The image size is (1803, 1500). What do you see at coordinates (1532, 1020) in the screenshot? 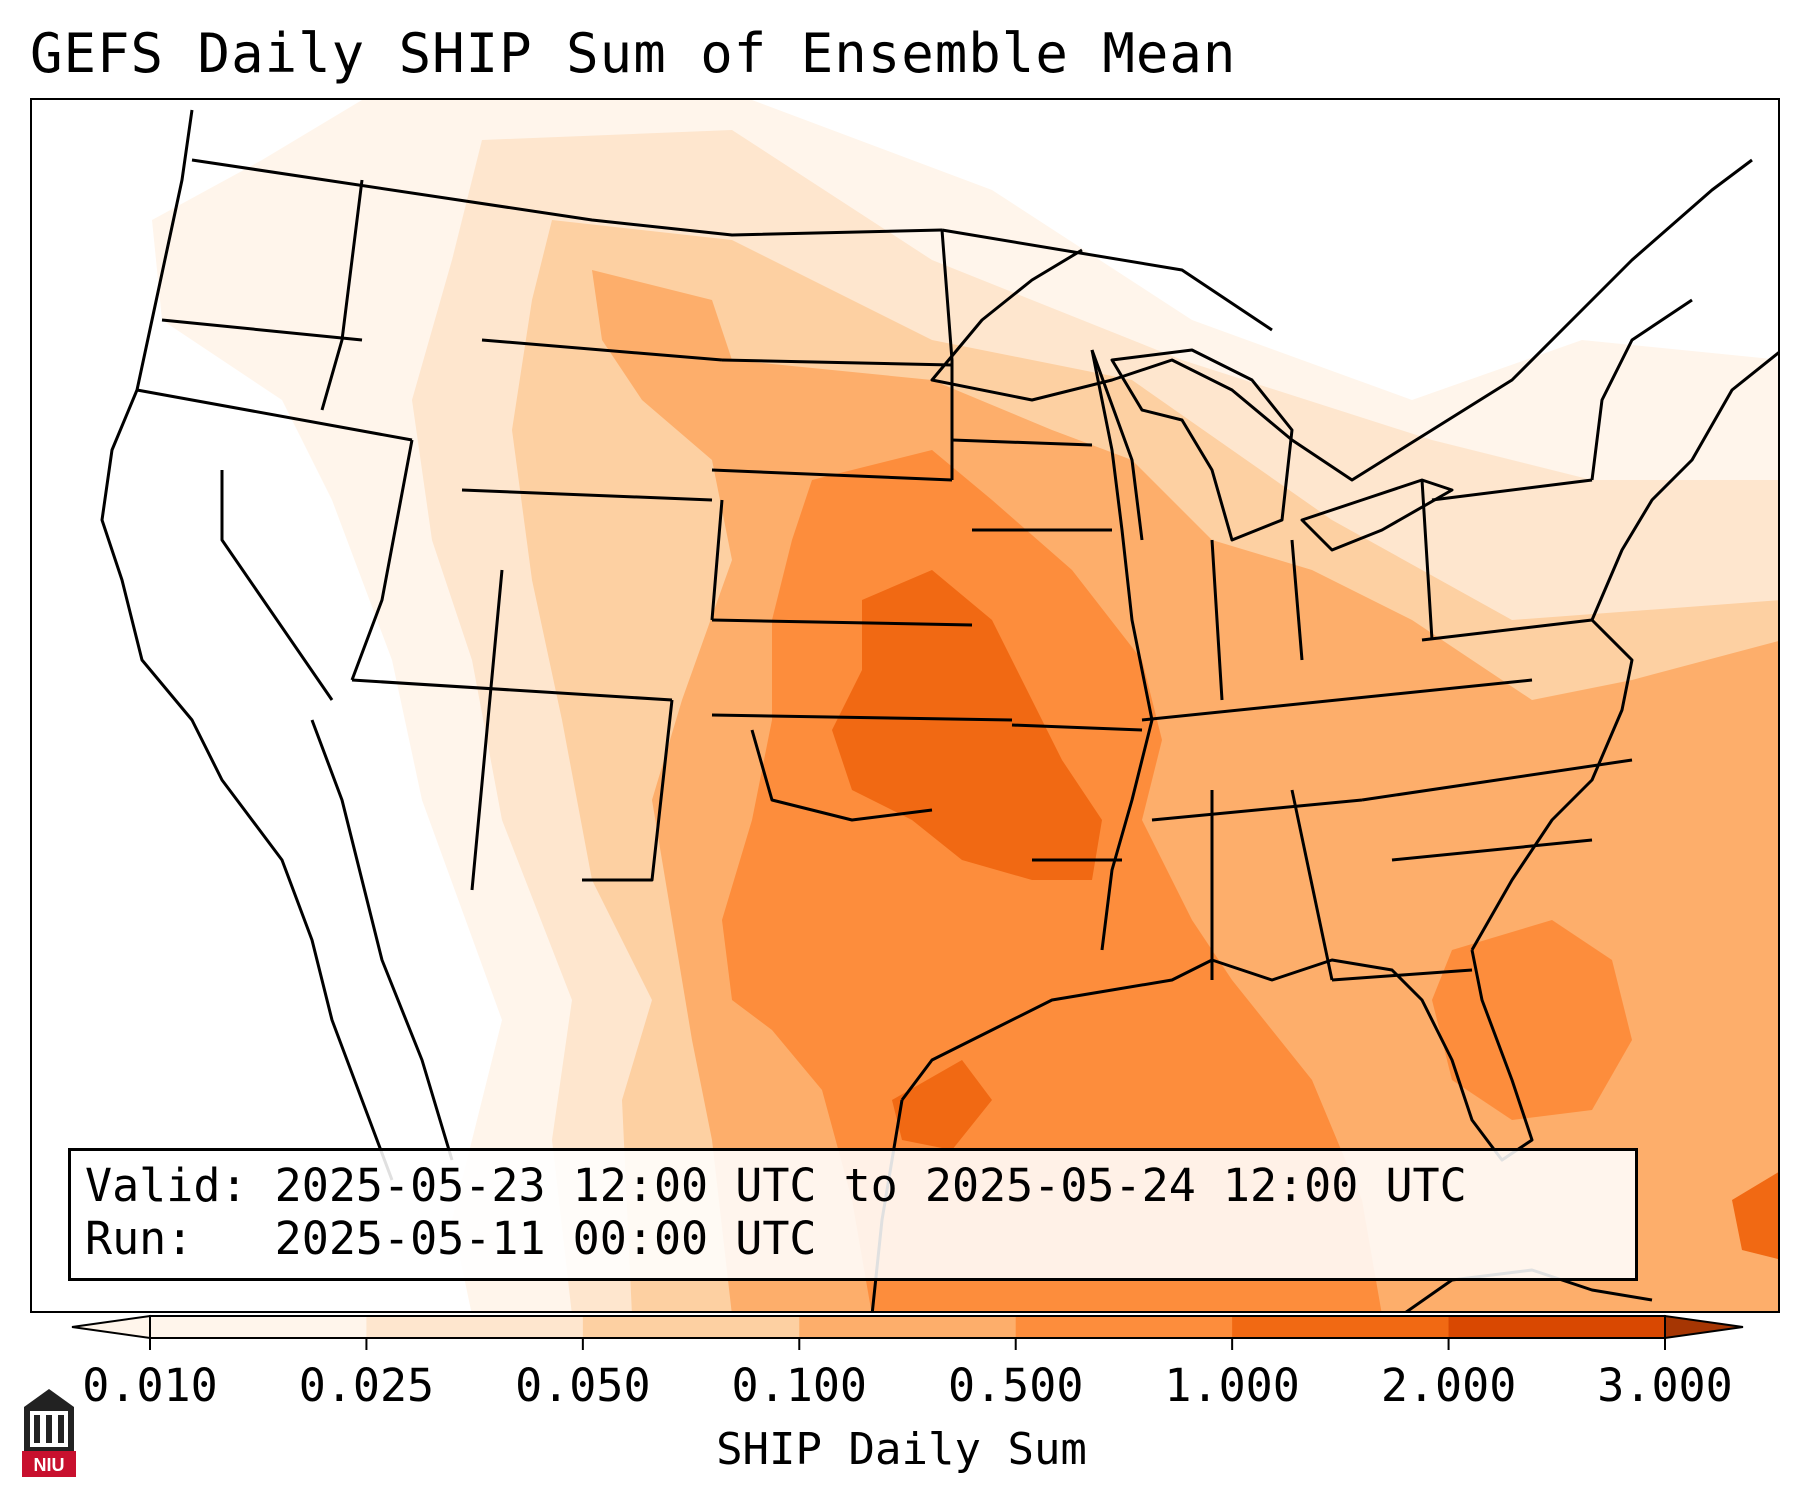
I see `ship-level-0500-atlantic` at bounding box center [1532, 1020].